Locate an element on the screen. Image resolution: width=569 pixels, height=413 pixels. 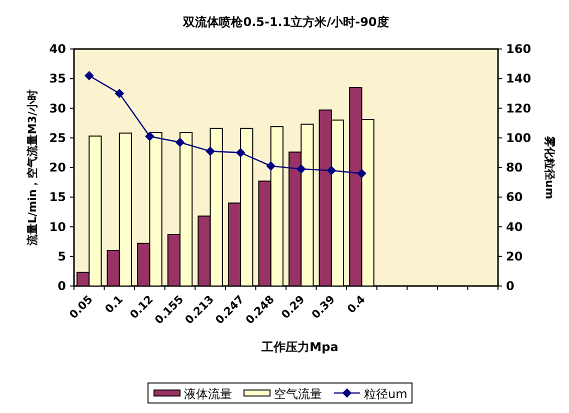
y-axis-title: 流量L/min，空气流量M3/小时 is located at coordinates (32, 168).